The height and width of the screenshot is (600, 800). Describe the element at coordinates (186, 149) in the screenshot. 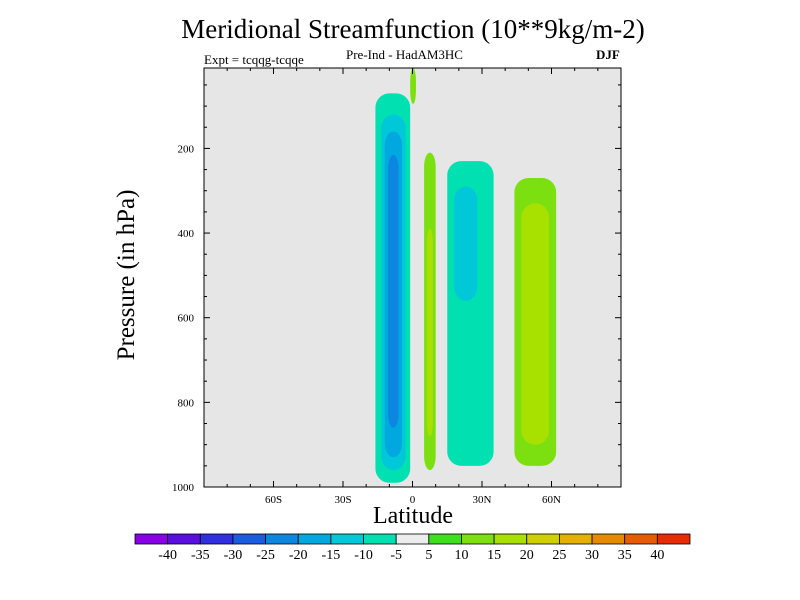

I see `y-tick-label: 200` at that location.